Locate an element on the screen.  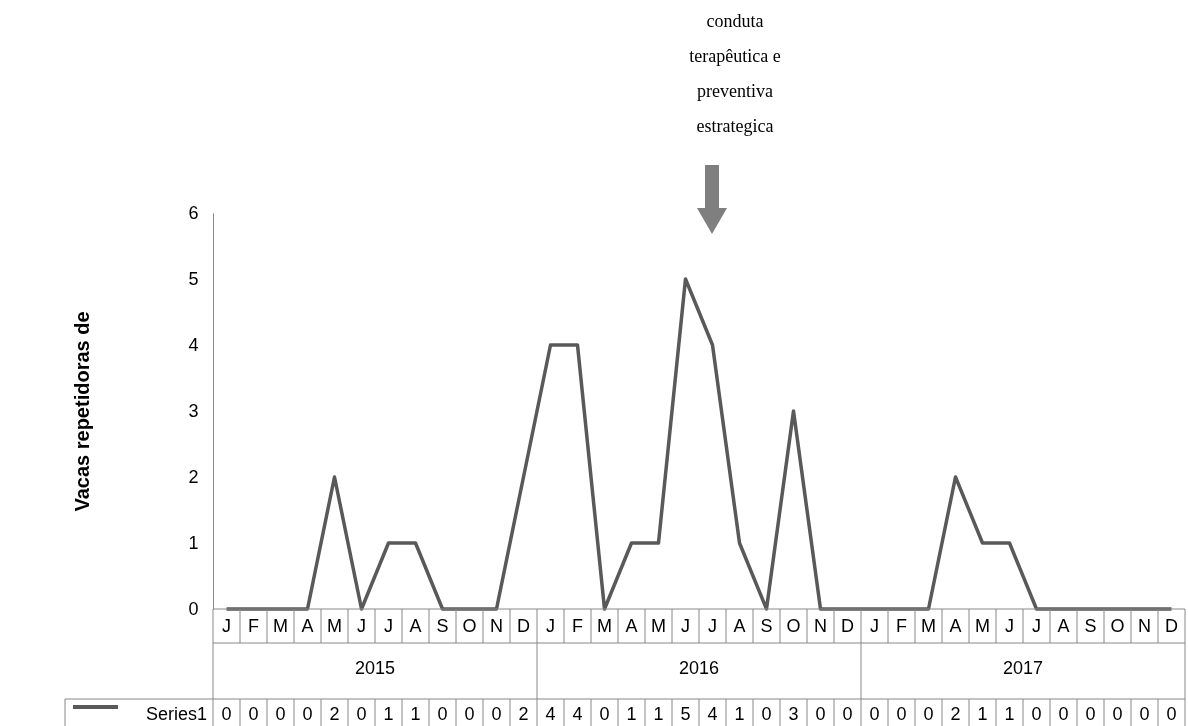
y-axis-title: Vacas repetidoras de is located at coordinates (82, 411).